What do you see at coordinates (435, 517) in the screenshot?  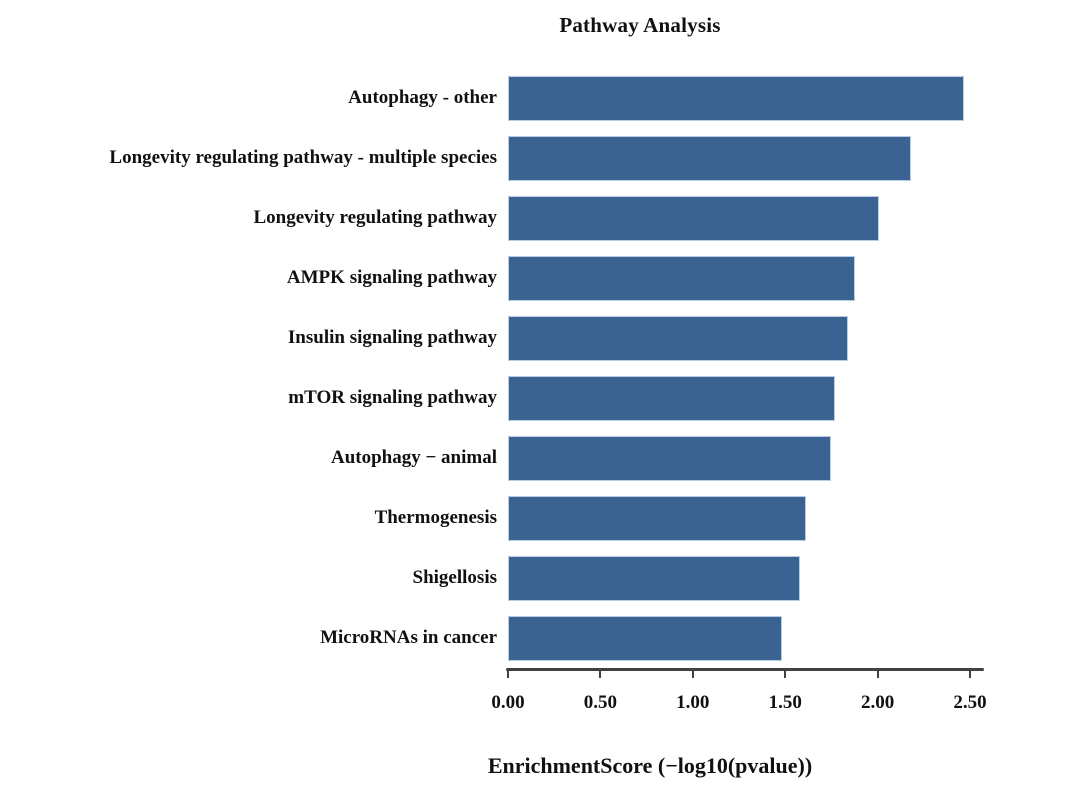 I see `category-label: Thermogenesis` at bounding box center [435, 517].